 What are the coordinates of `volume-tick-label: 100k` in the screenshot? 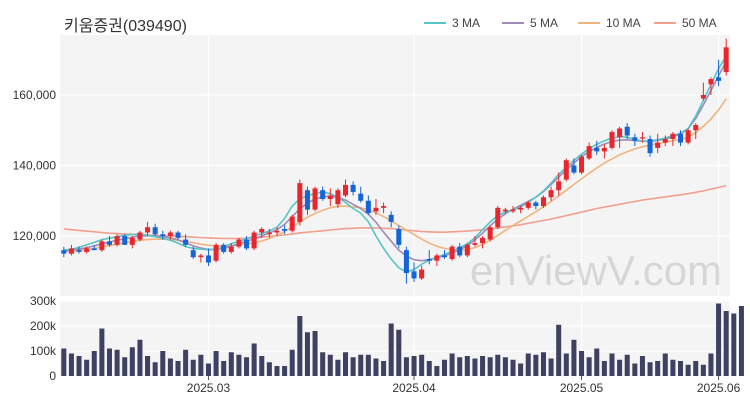 It's located at (43, 351).